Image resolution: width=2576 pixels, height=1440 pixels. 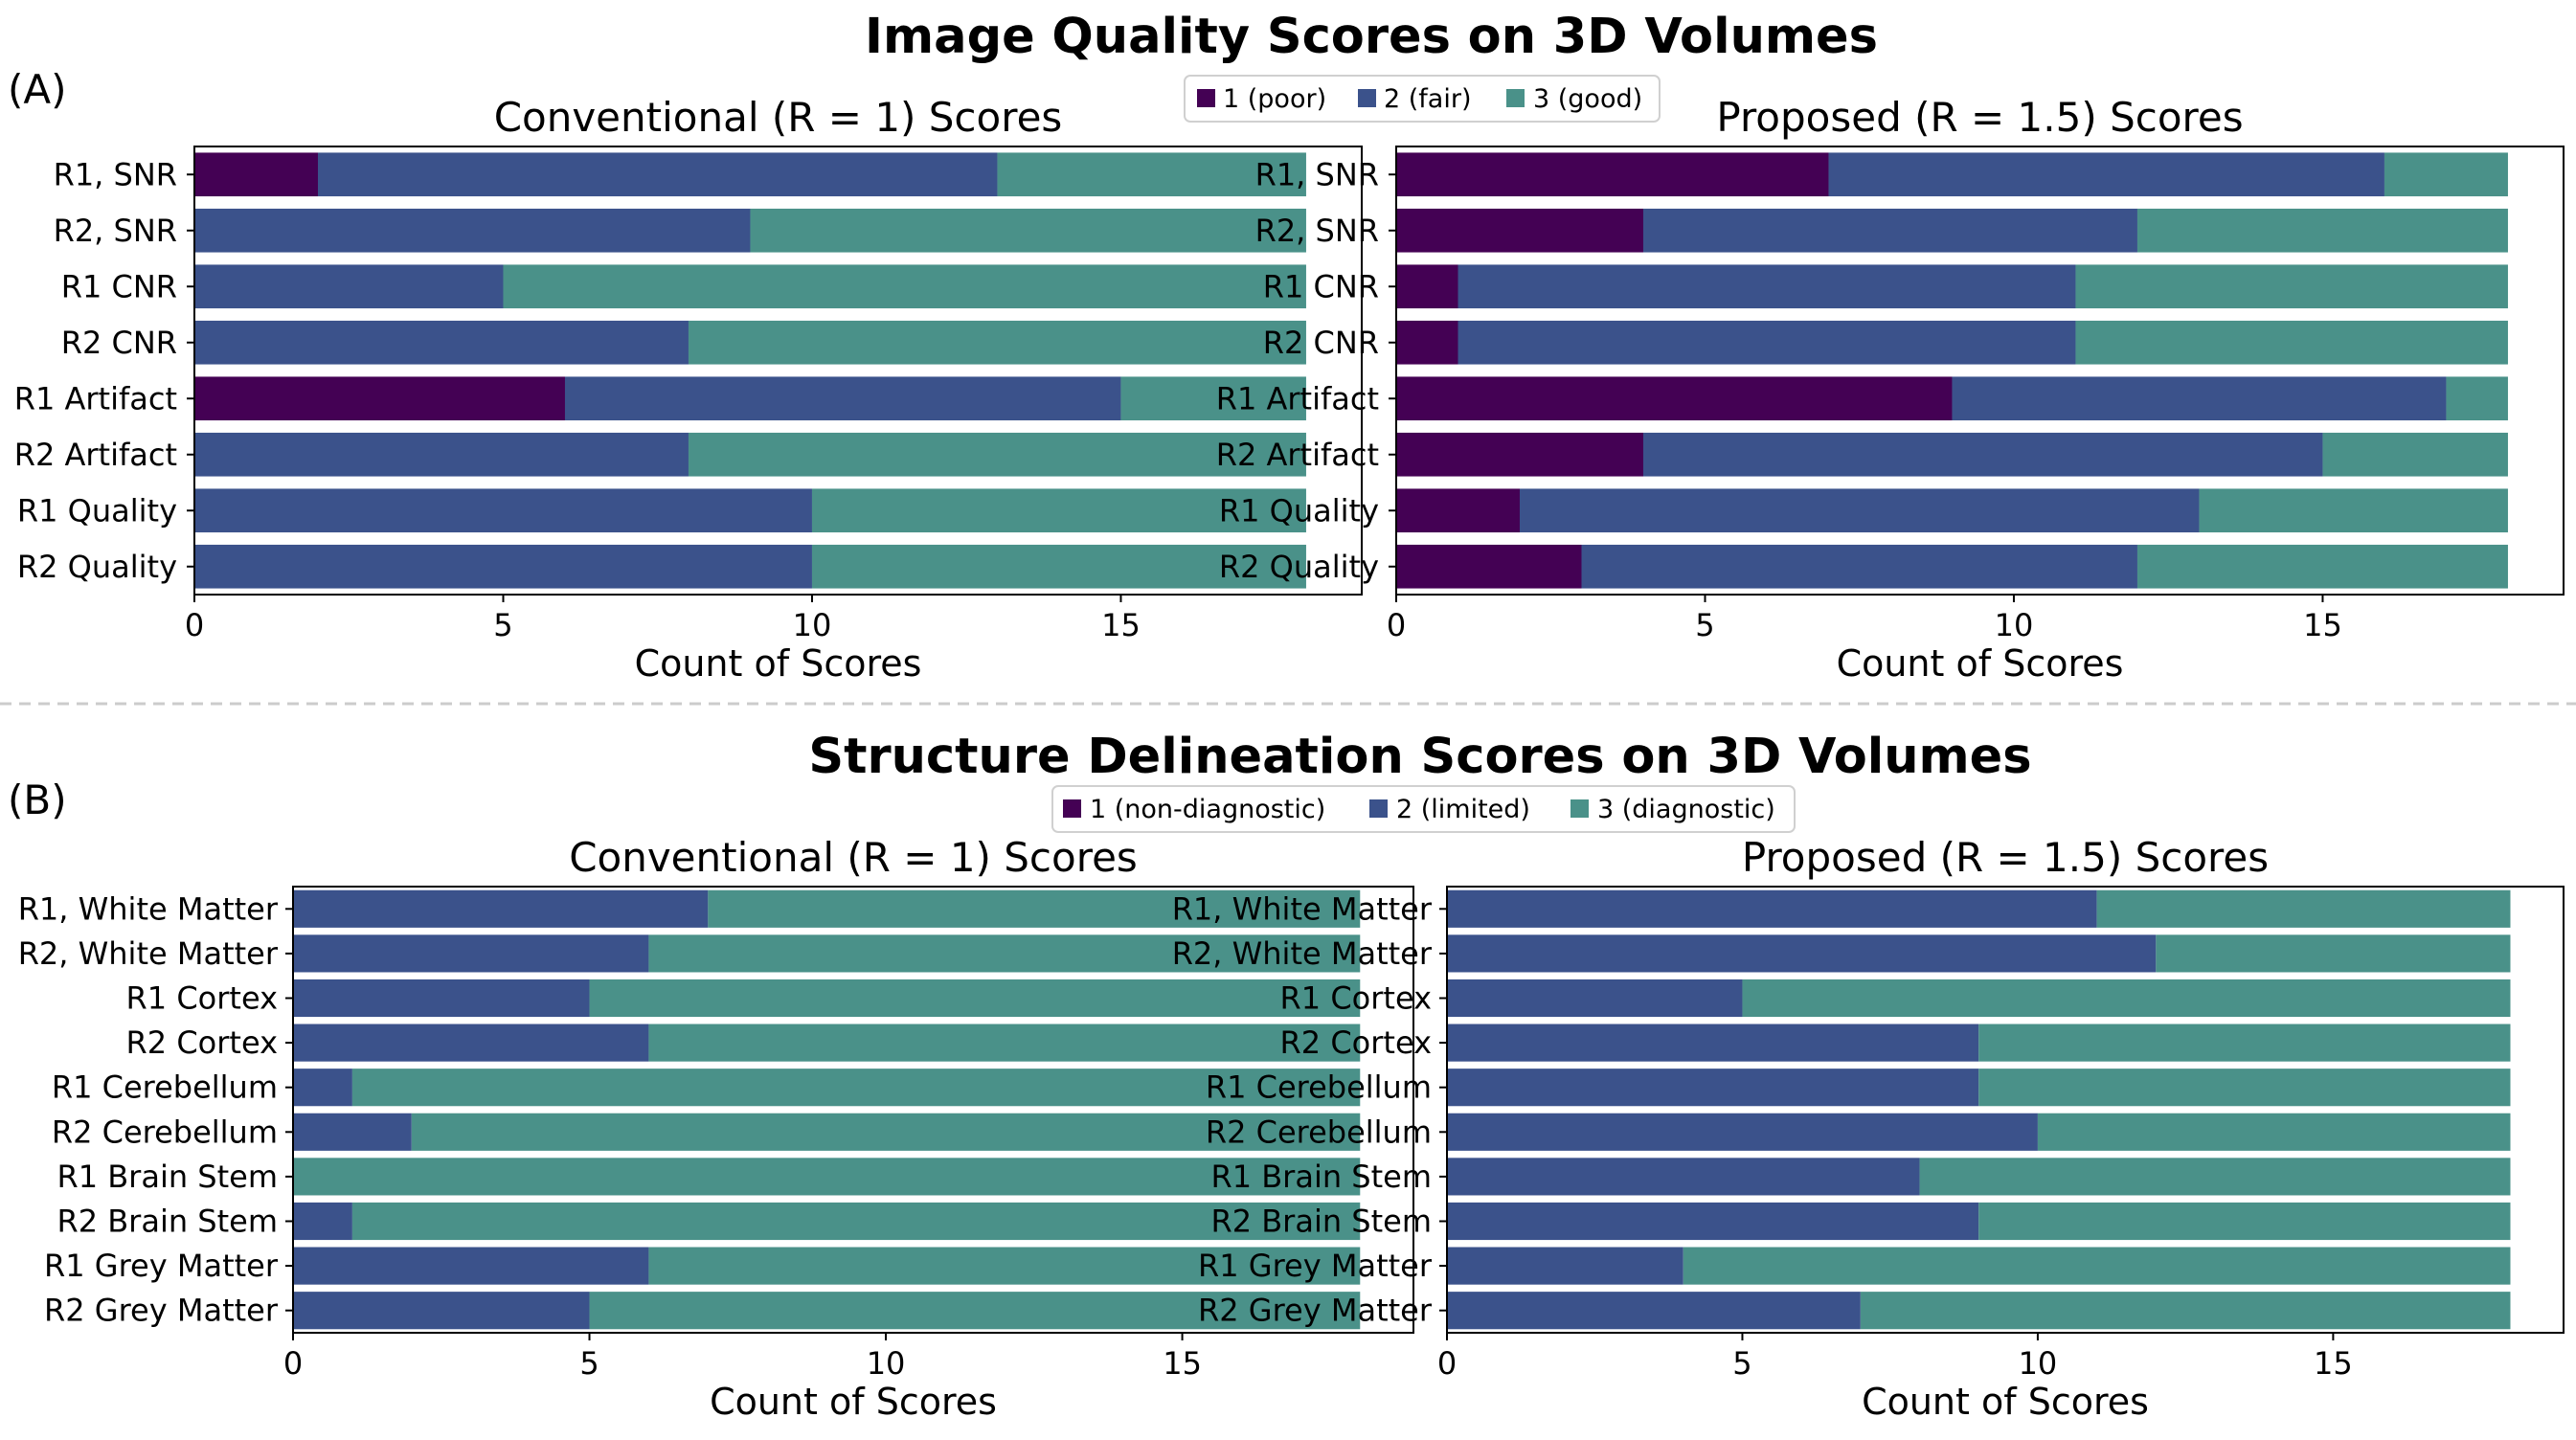 What do you see at coordinates (1356, 1043) in the screenshot?
I see `y-tick-label: R2 Cortex` at bounding box center [1356, 1043].